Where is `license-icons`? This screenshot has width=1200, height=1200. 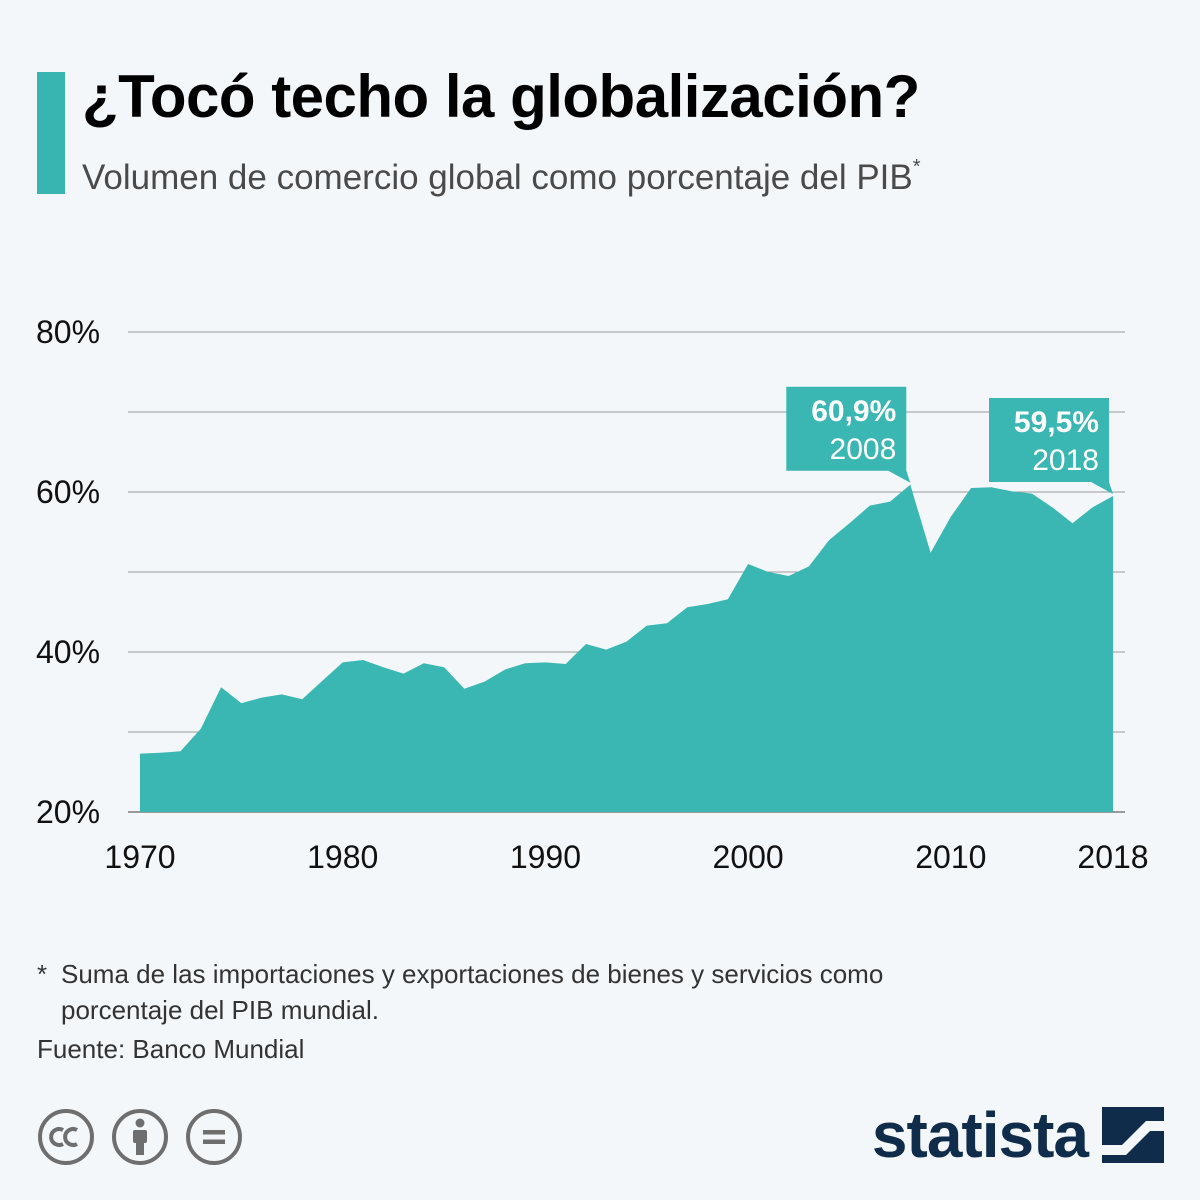
license-icons is located at coordinates (140, 1137).